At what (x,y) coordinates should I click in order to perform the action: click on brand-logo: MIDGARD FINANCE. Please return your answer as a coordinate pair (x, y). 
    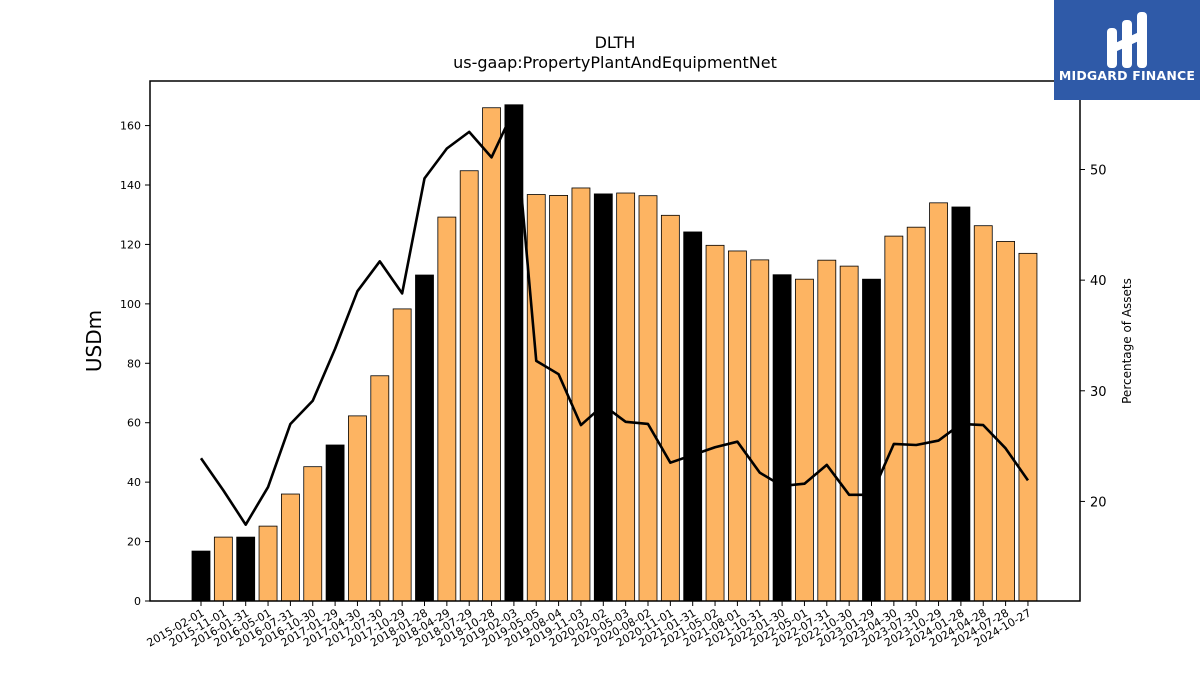
    Looking at the image, I should click on (1127, 50).